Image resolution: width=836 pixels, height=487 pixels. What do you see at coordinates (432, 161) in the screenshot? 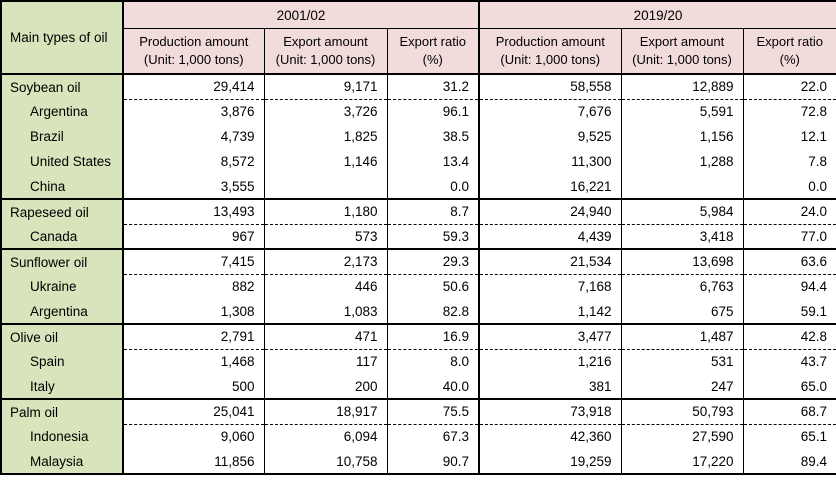
I see `value-cell: 13.4` at bounding box center [432, 161].